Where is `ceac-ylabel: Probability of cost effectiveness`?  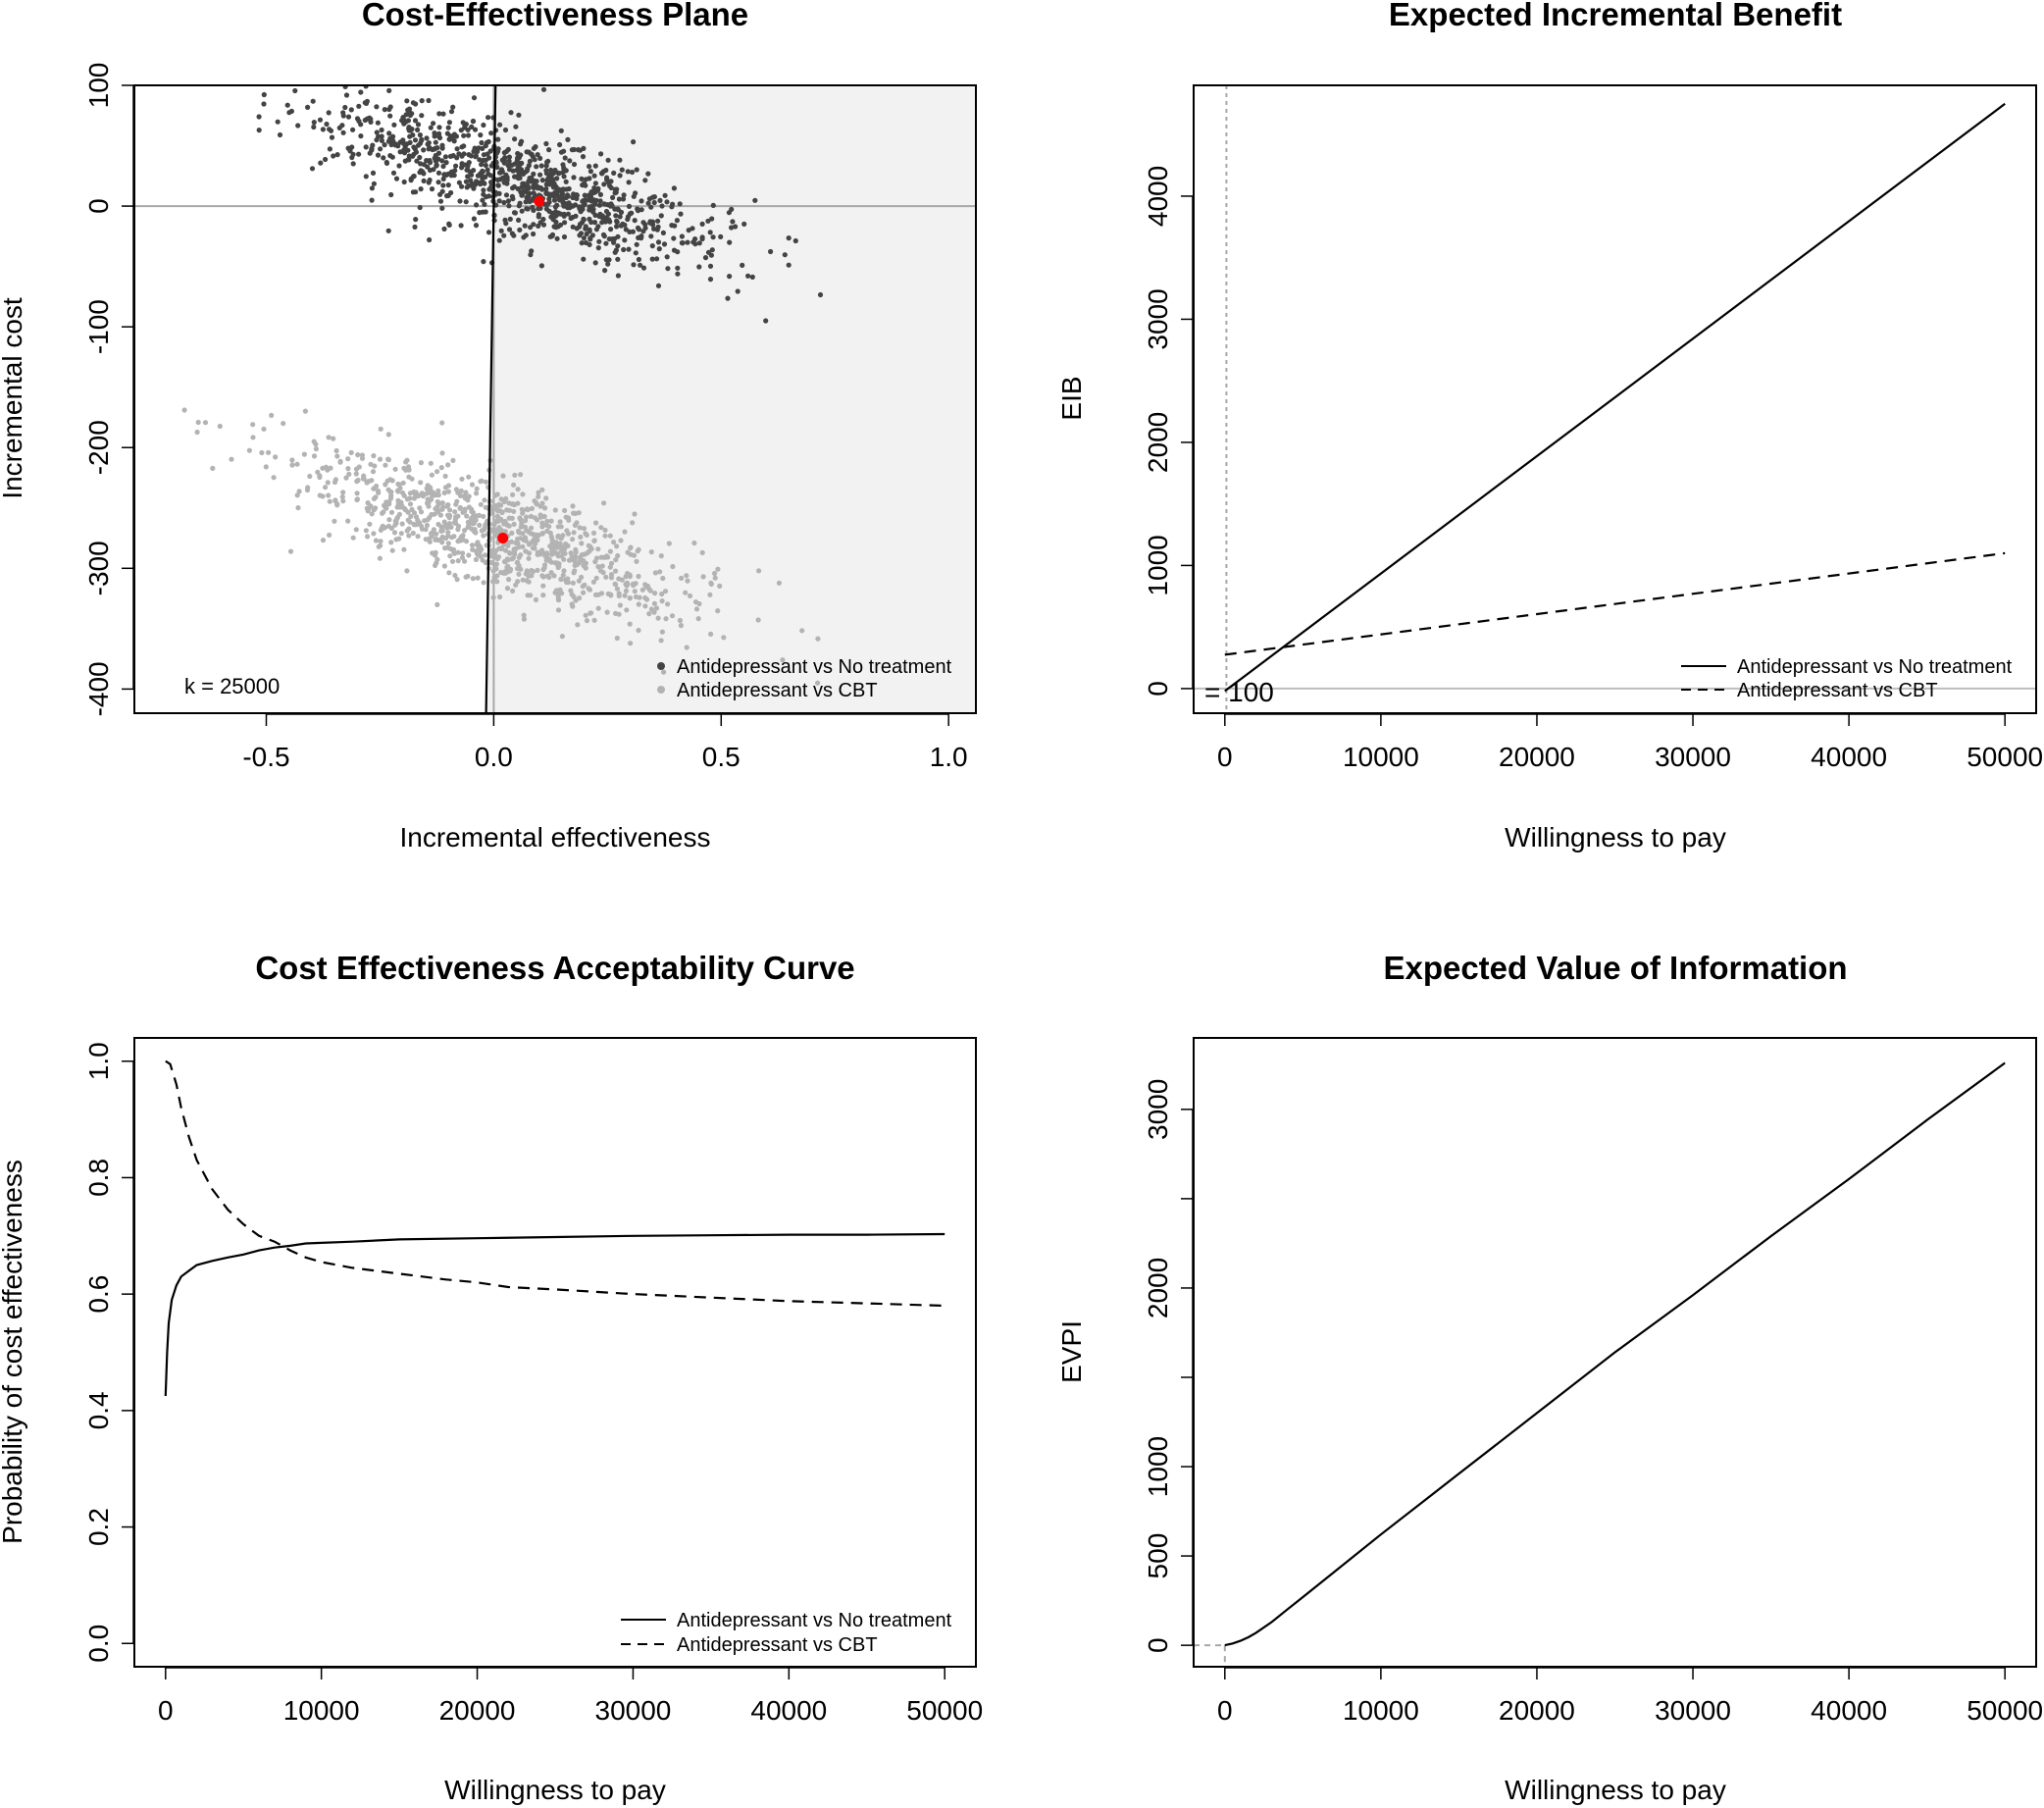 ceac-ylabel: Probability of cost effectiveness is located at coordinates (14, 1352).